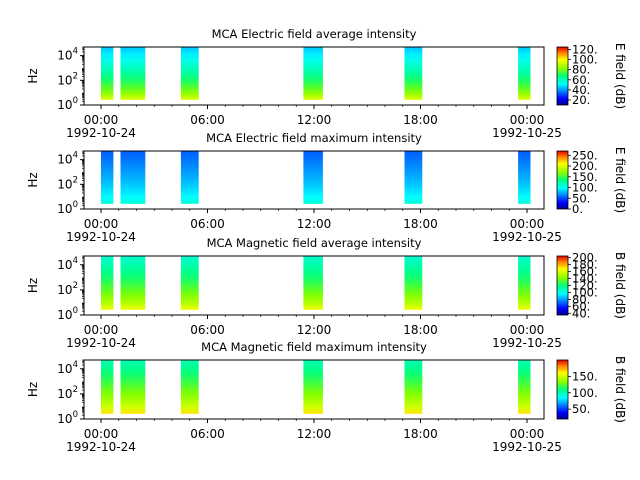 Image resolution: width=640 pixels, height=480 pixels. Describe the element at coordinates (577, 209) in the screenshot. I see `colorbar-tick-label: 0.` at that location.